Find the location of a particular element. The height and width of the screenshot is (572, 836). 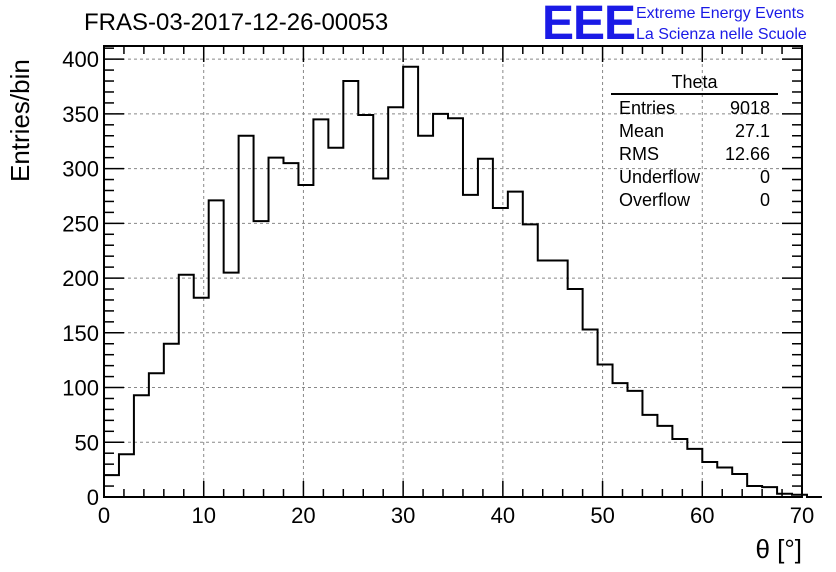

logo-line-1: Extreme Energy Events is located at coordinates (720, 13).